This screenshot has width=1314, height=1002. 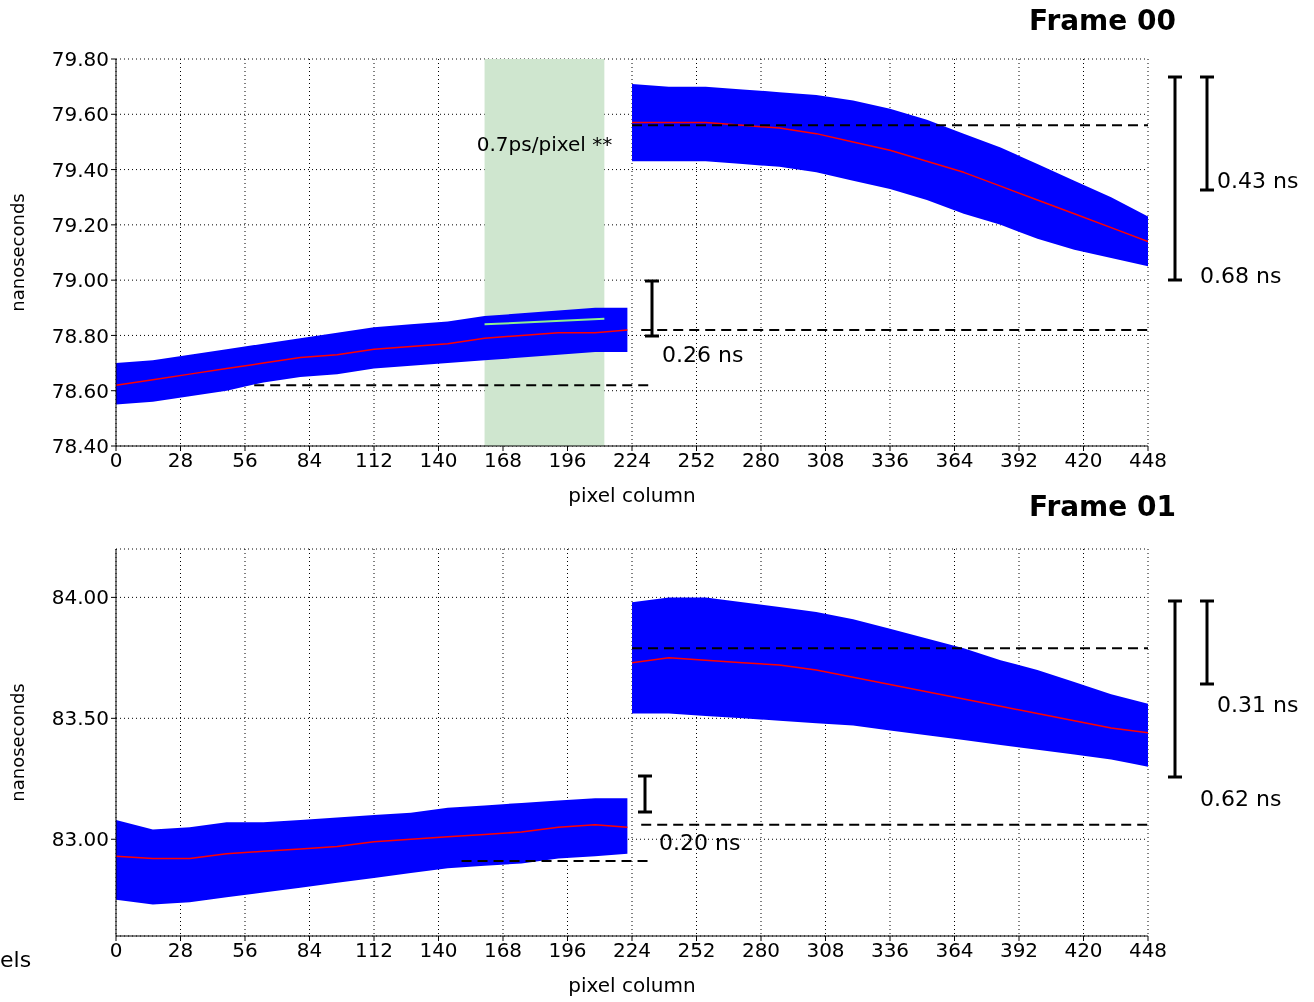 I want to click on y-tick-label: 78.60, so click(x=80, y=390).